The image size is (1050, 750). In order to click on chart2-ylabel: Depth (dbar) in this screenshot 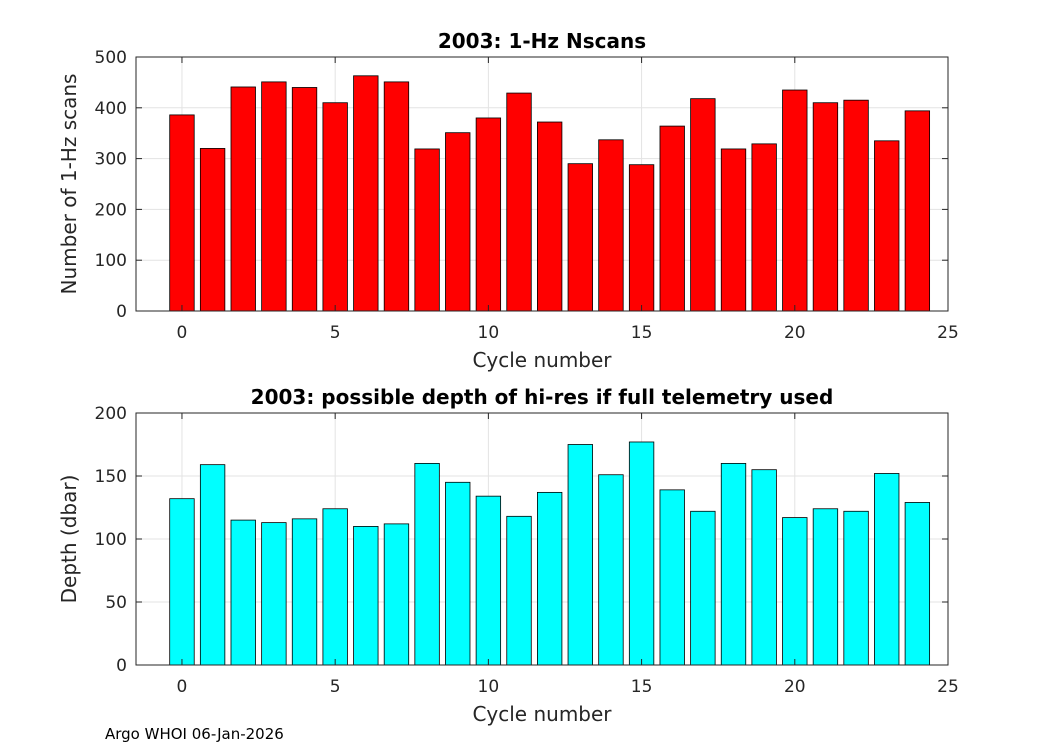, I will do `click(69, 539)`.